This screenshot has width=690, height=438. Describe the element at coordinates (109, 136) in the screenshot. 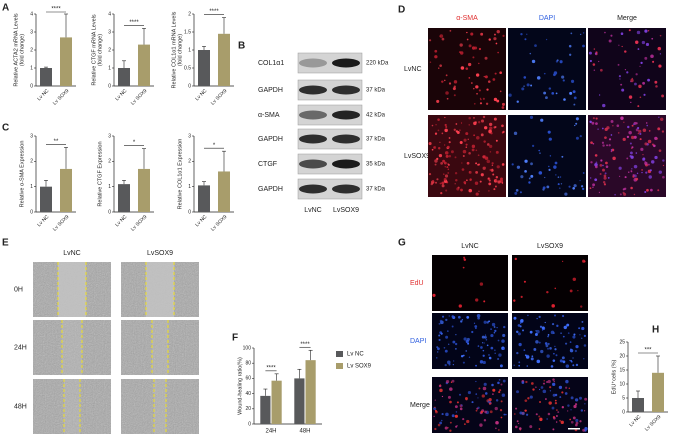

I see `y-tick-label: 3` at that location.